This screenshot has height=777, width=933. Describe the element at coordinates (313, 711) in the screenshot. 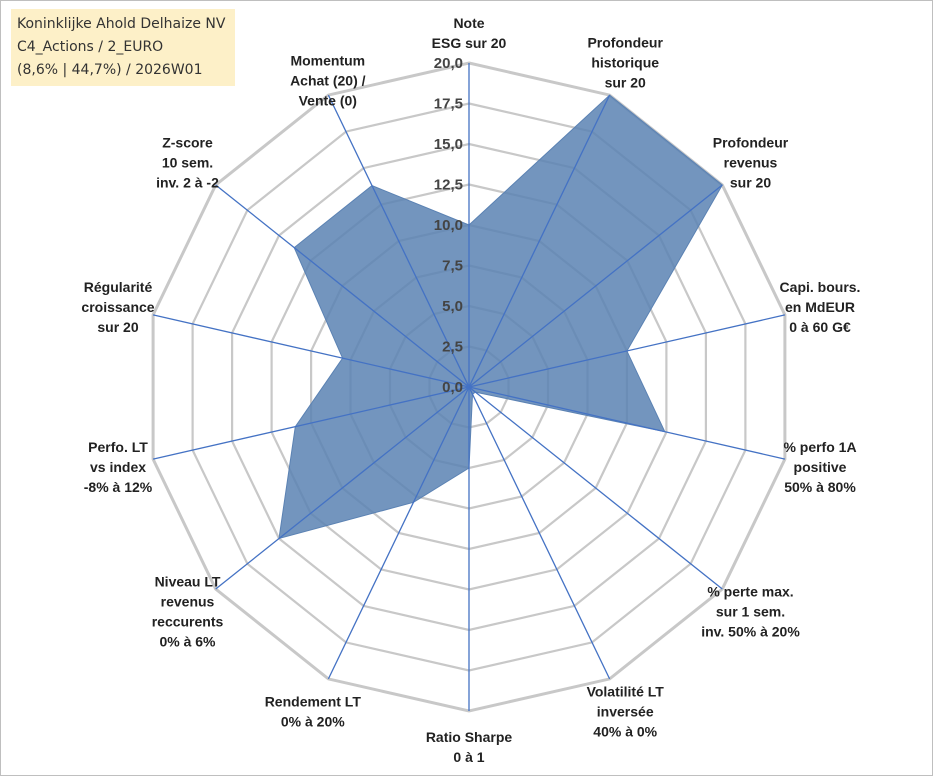

I see `axis-label: Rendement LT 0% à 20%` at that location.